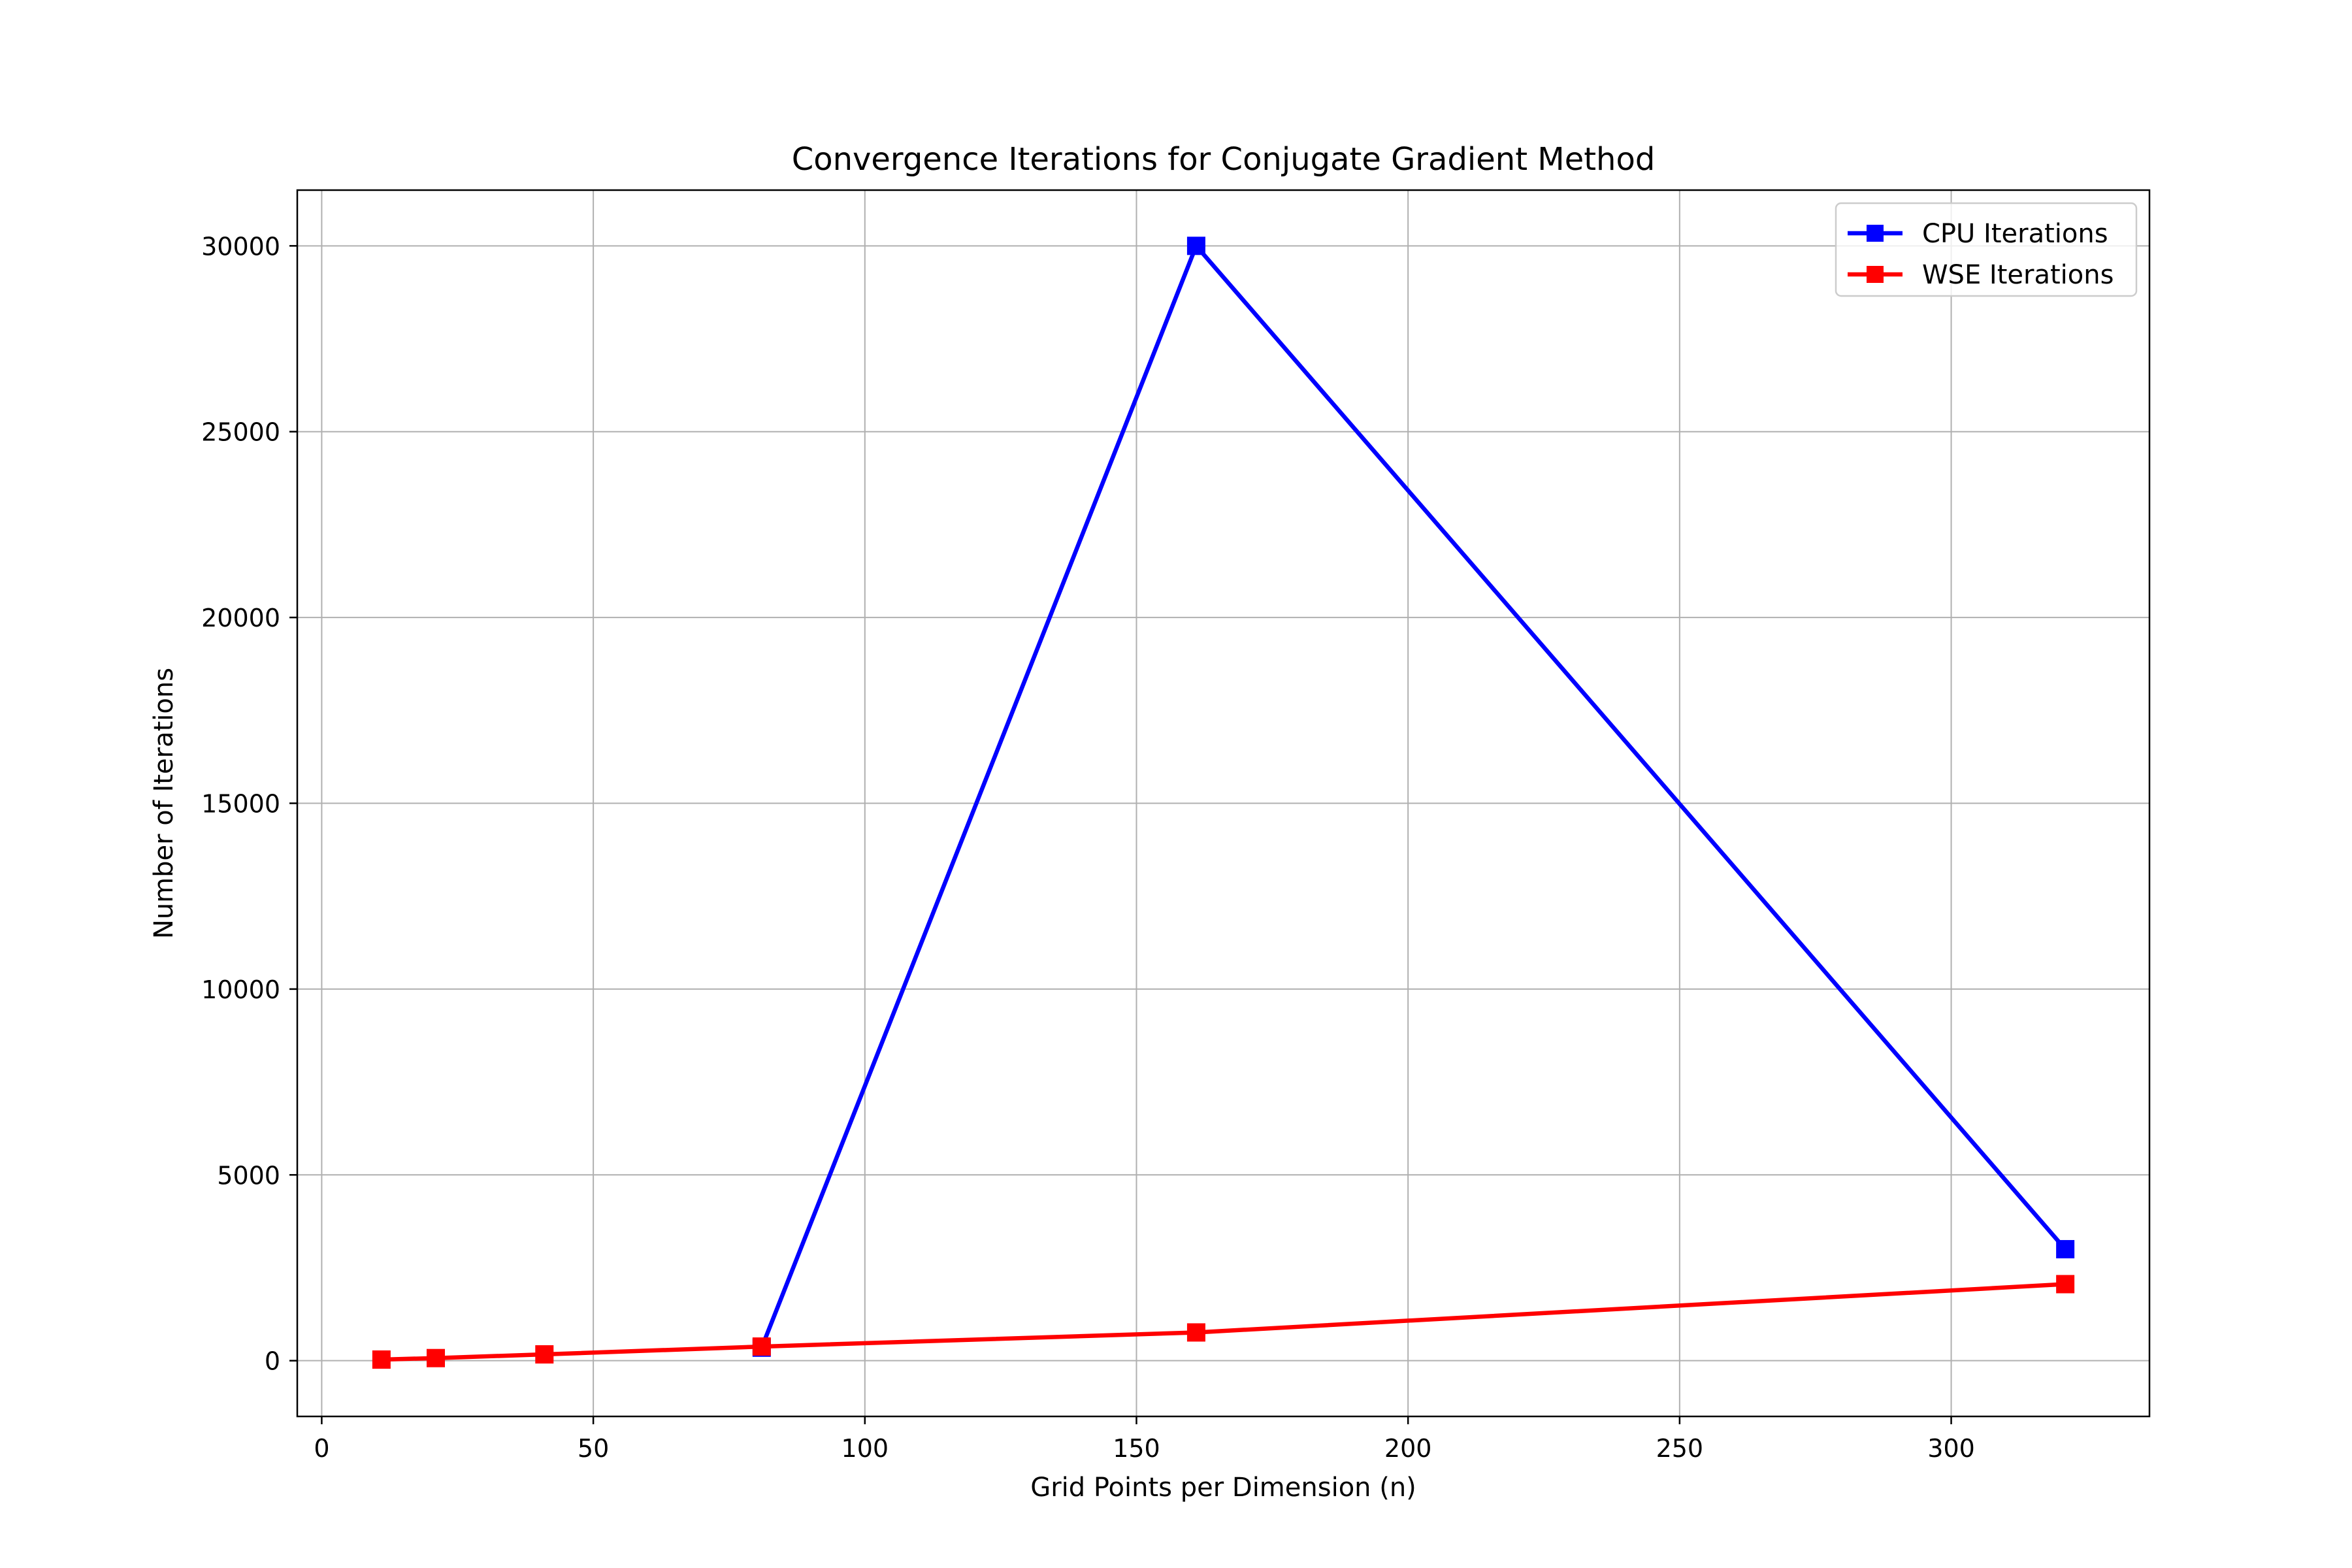  What do you see at coordinates (164, 803) in the screenshot?
I see `y-axis-label: Number of Iterations` at bounding box center [164, 803].